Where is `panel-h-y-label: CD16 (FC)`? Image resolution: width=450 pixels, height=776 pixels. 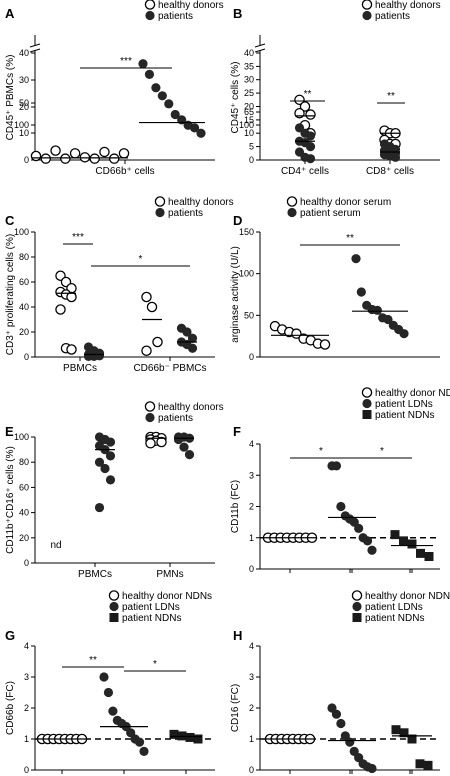
panel-h-y-label: CD16 (FC) is located at coordinates (235, 708).